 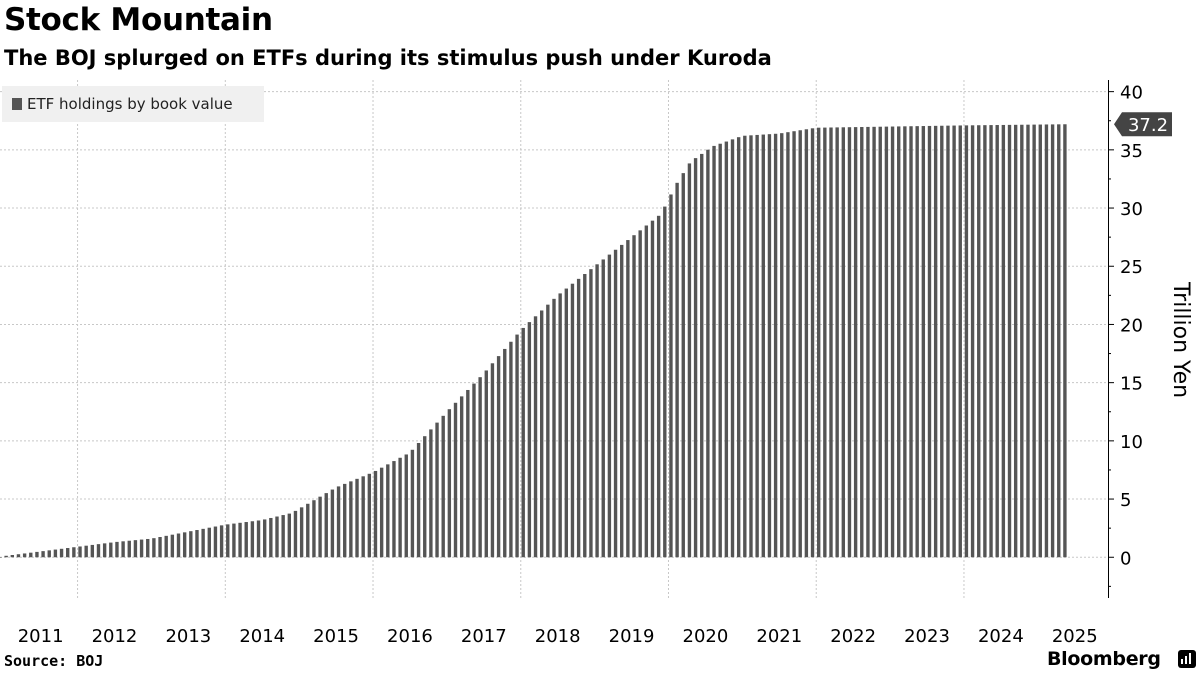 What do you see at coordinates (115, 636) in the screenshot?
I see `x-tick-label: 2012` at bounding box center [115, 636].